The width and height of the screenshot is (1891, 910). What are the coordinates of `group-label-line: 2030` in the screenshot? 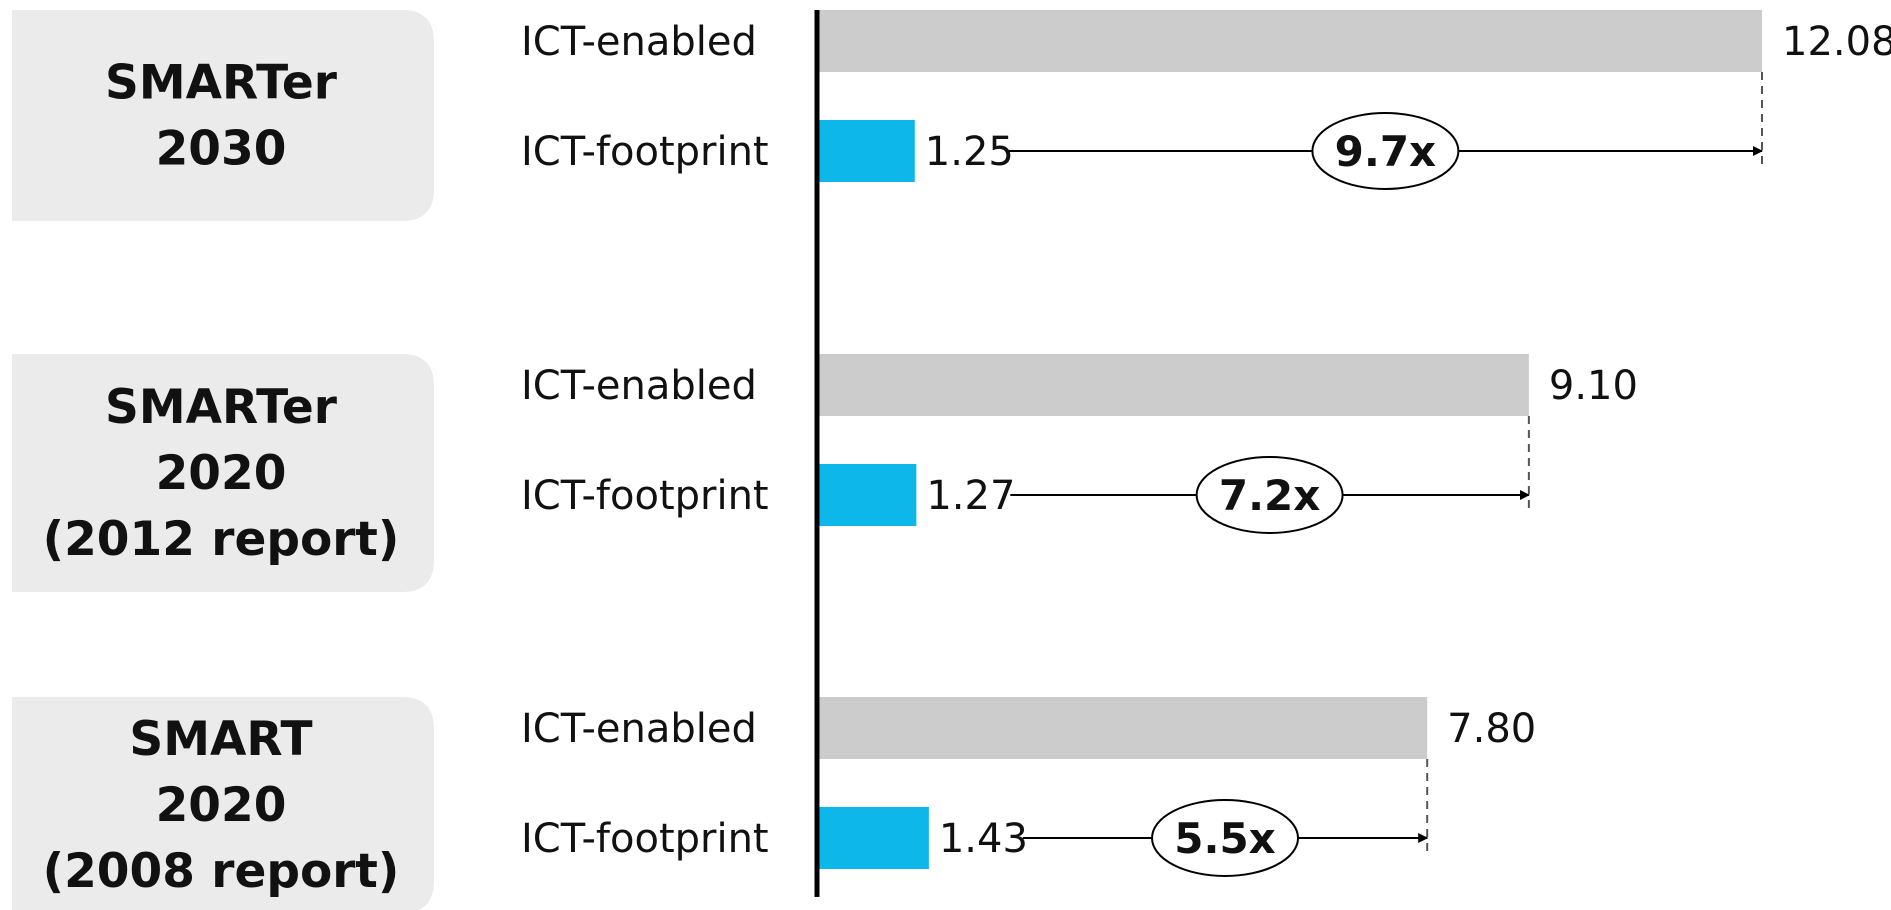 It's located at (221, 149).